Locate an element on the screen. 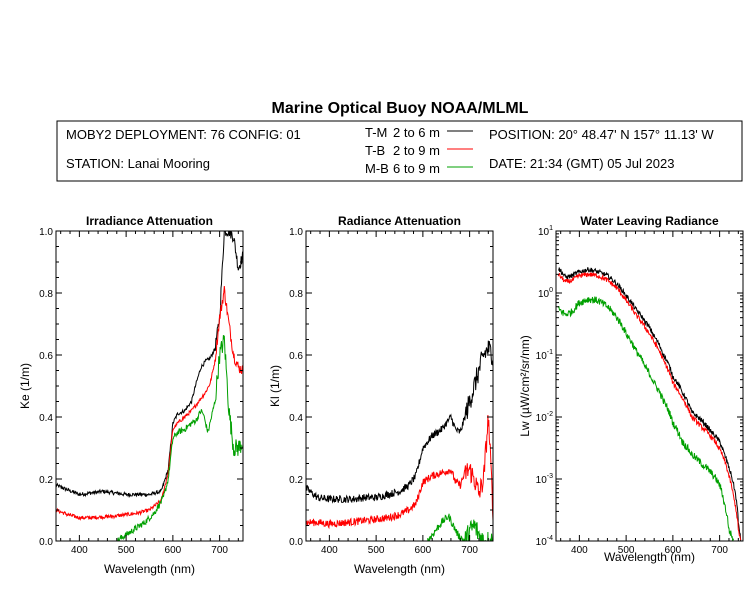  legend-code-mb: M-B is located at coordinates (377, 168).